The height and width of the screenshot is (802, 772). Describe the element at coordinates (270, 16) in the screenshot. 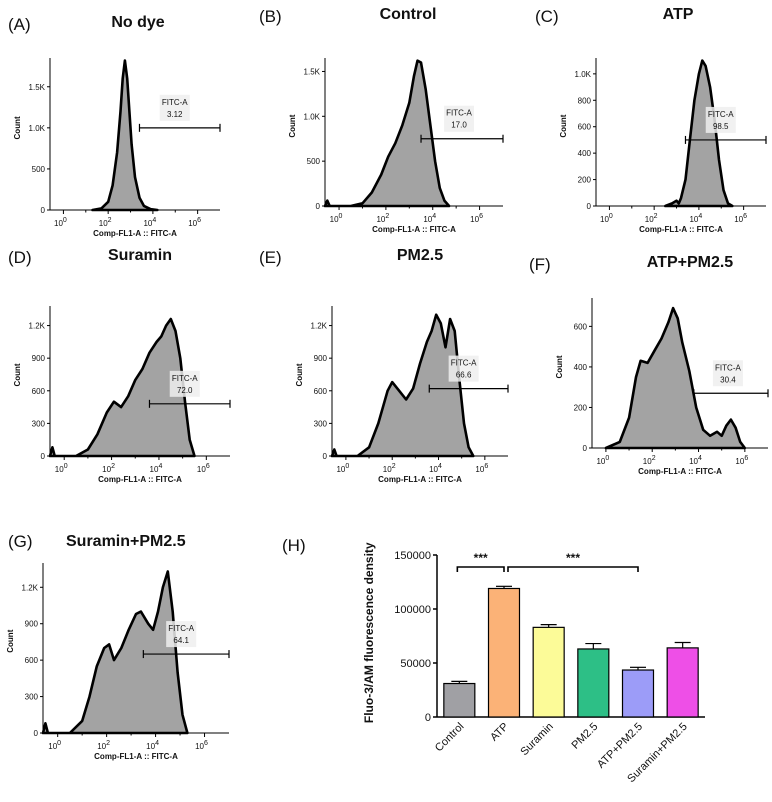

I see `panel-label: (B)` at that location.